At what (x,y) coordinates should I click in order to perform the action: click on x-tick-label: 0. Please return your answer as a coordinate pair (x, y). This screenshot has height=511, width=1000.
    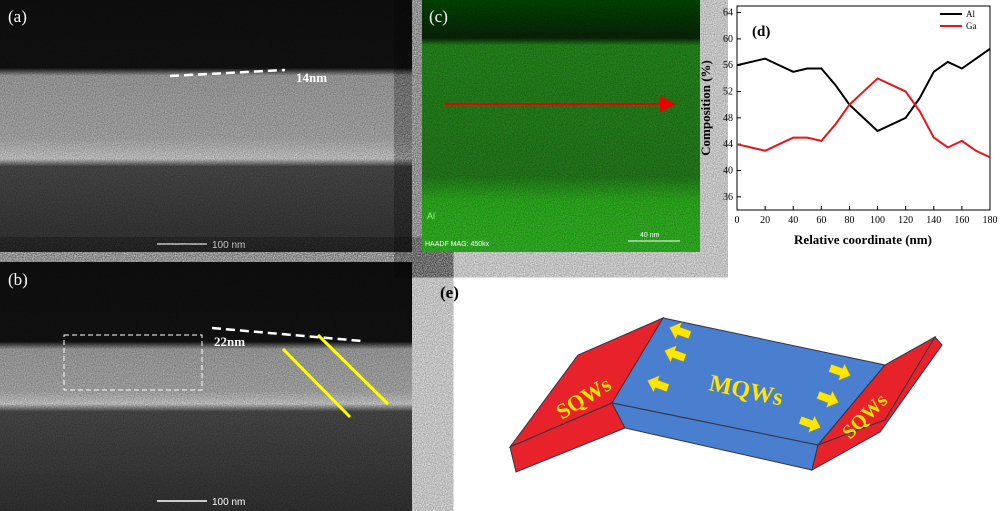
    Looking at the image, I should click on (737, 220).